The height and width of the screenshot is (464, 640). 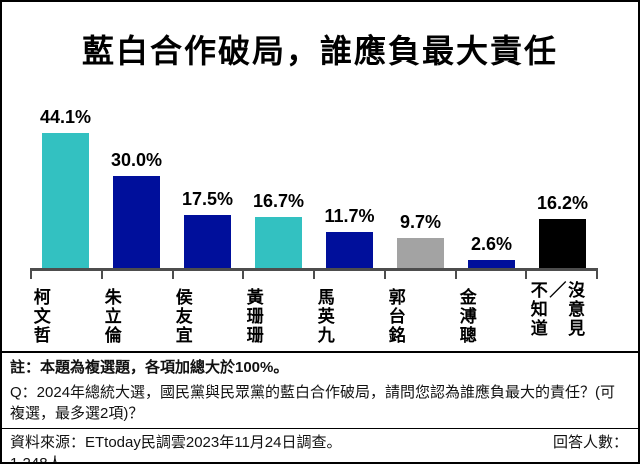 I want to click on bar-value-label: 44.1%, so click(x=65, y=117).